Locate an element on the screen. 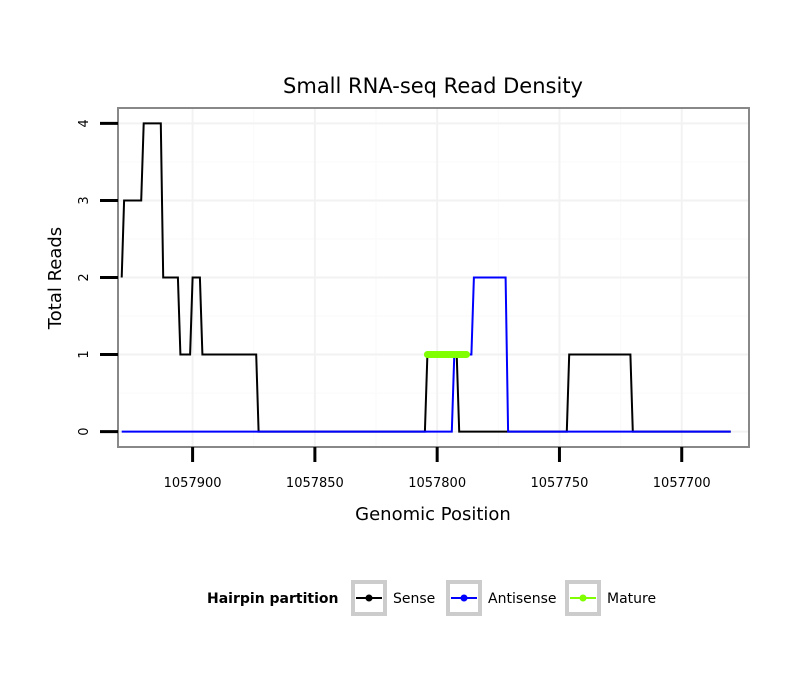 Image resolution: width=810 pixels, height=690 pixels. y-axis-ticks: 0 1 2 3 4 is located at coordinates (97, 277).